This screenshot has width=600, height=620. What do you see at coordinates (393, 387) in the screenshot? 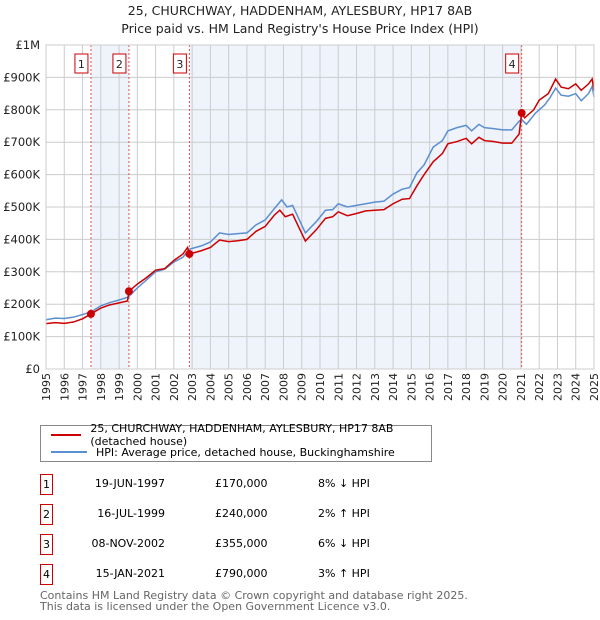
I see `x-tick-label: 2014` at bounding box center [393, 387].